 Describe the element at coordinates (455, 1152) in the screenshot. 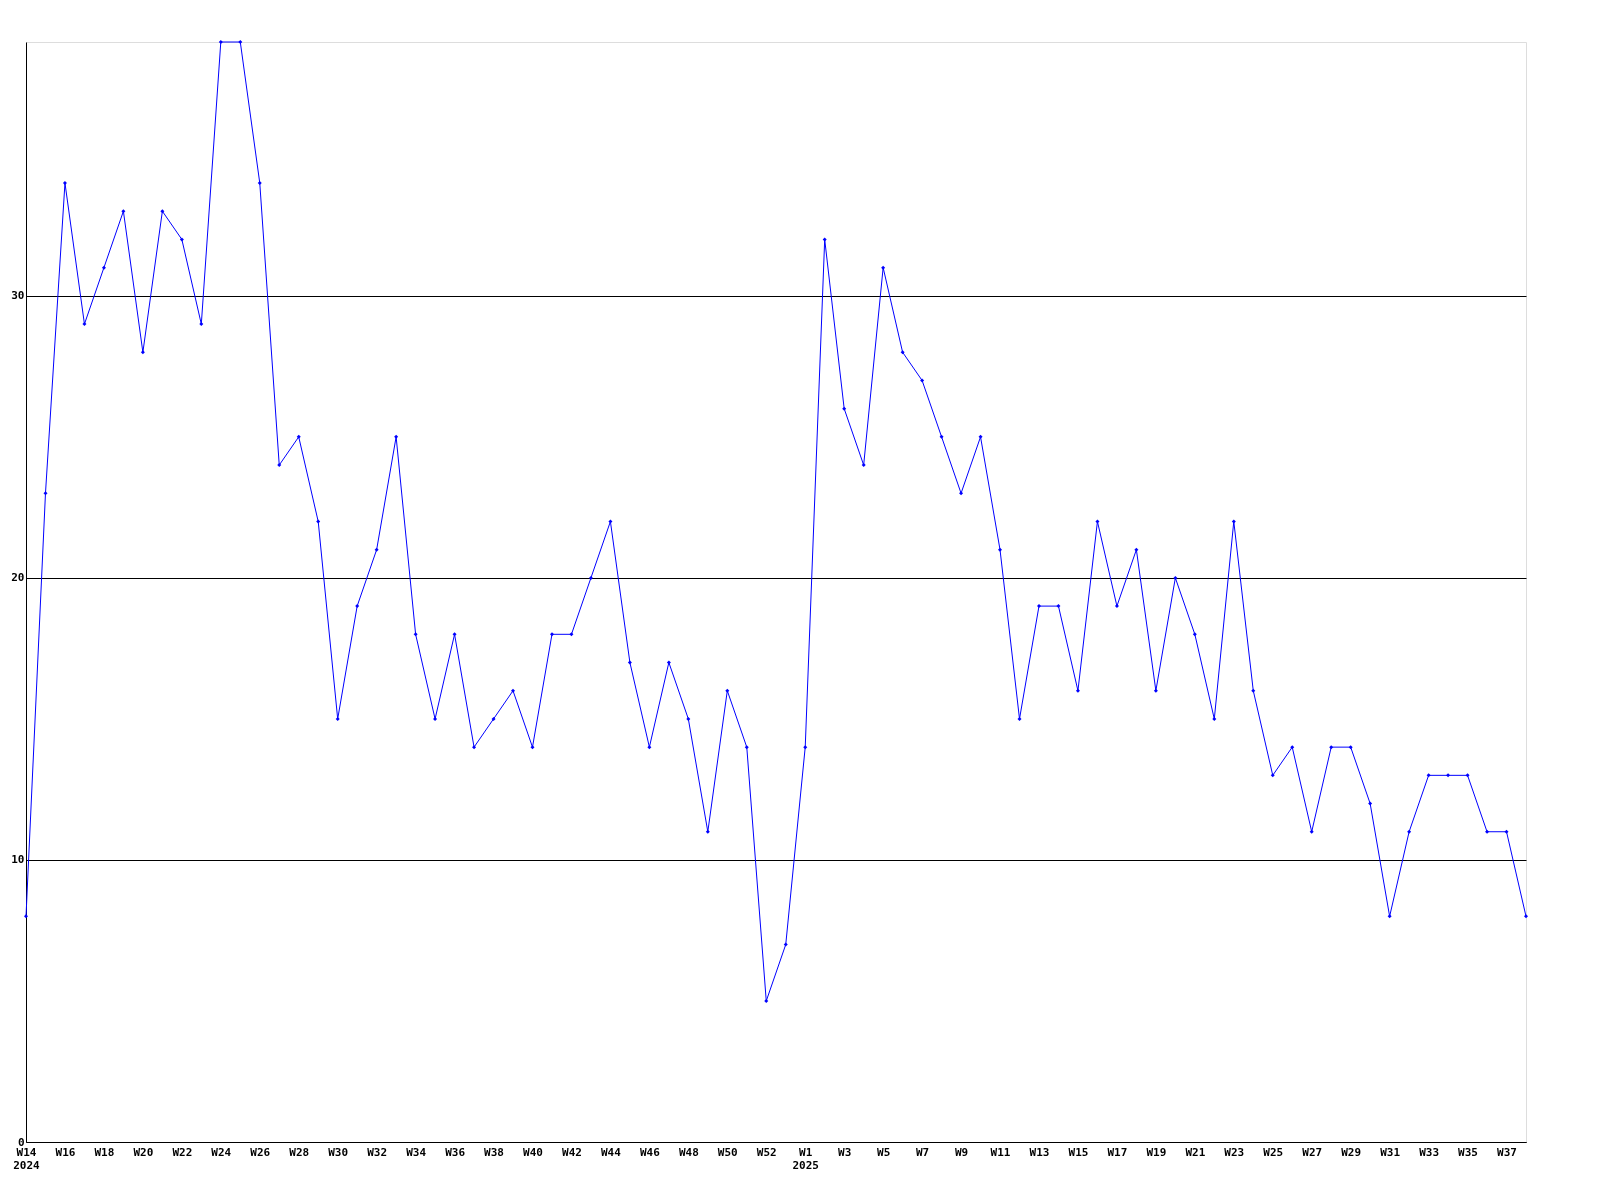

I see `x-tick-label: W36` at that location.